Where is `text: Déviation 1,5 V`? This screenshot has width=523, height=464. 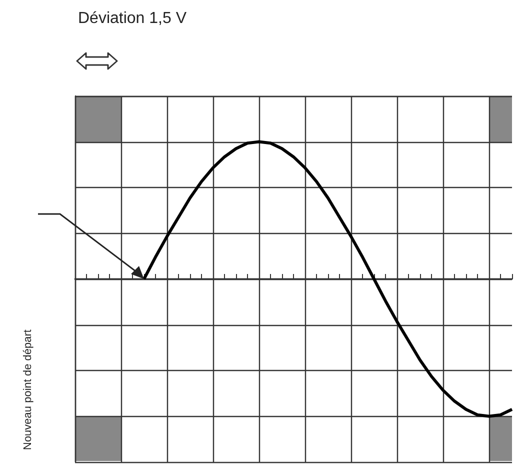 text: Déviation 1,5 V is located at coordinates (132, 19).